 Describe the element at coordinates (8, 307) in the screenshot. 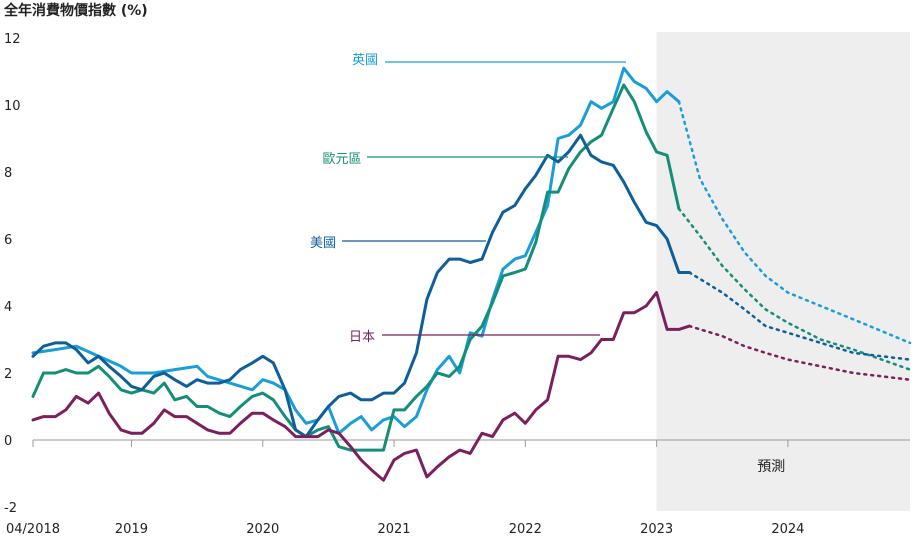

I see `y-tick-label: 4` at that location.